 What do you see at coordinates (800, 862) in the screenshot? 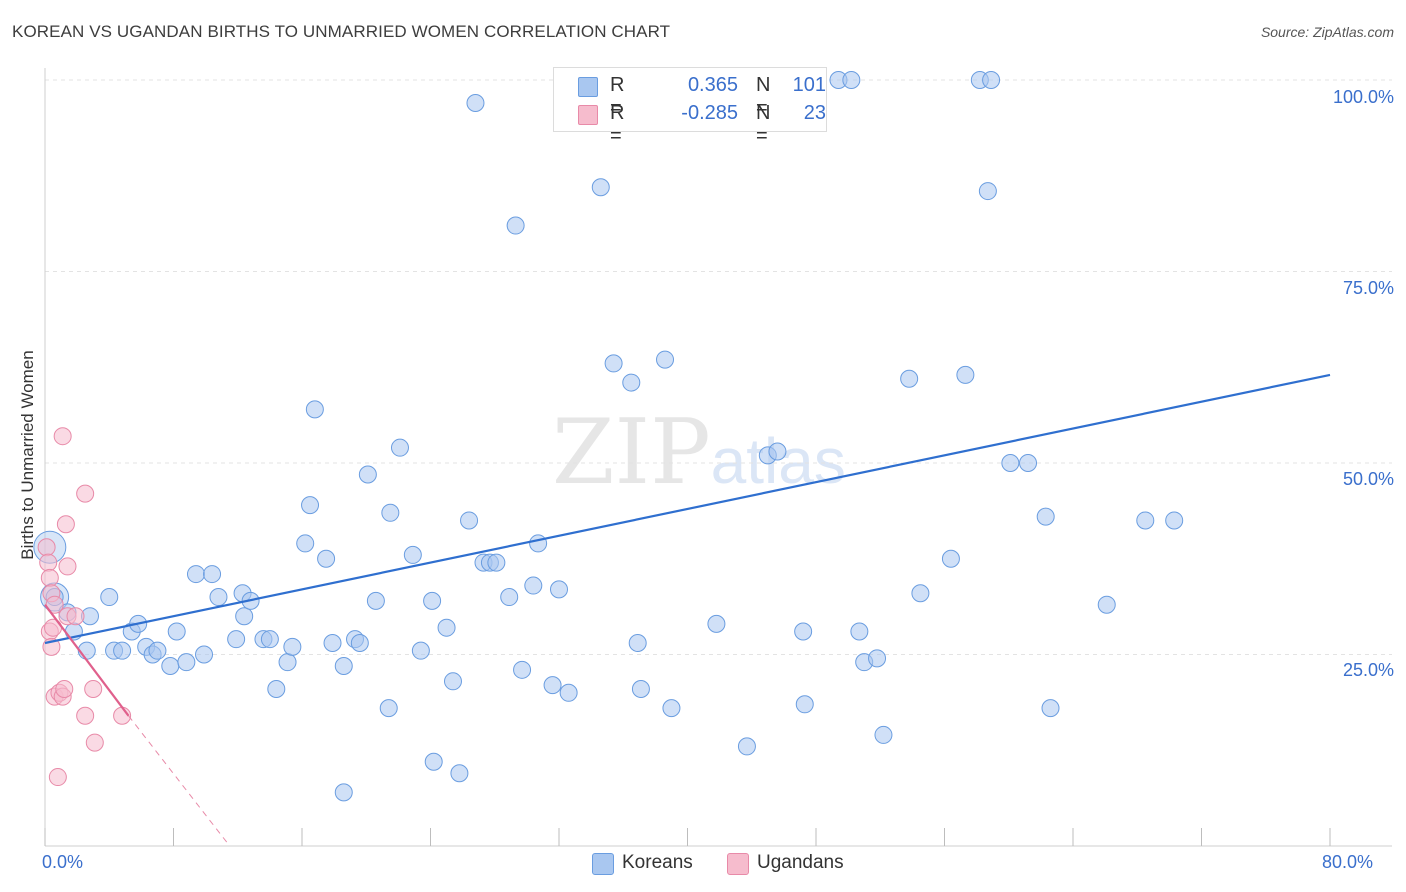
I see `ugandans-legend-label: Ugandans` at bounding box center [800, 862].